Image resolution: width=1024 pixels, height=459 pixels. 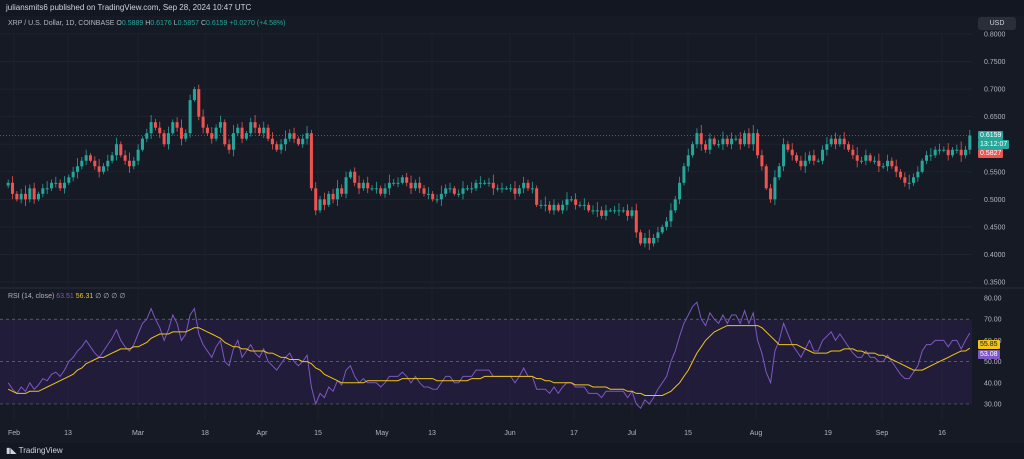 What do you see at coordinates (110, 296) in the screenshot?
I see `rsi-settings-icons: ∅ ∅ ∅ ∅` at bounding box center [110, 296].